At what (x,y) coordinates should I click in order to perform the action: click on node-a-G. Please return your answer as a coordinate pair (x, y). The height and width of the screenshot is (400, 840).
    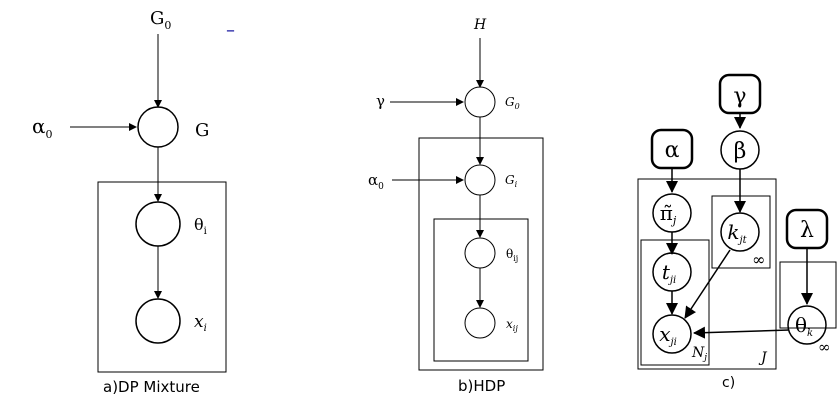
    Looking at the image, I should click on (158, 127).